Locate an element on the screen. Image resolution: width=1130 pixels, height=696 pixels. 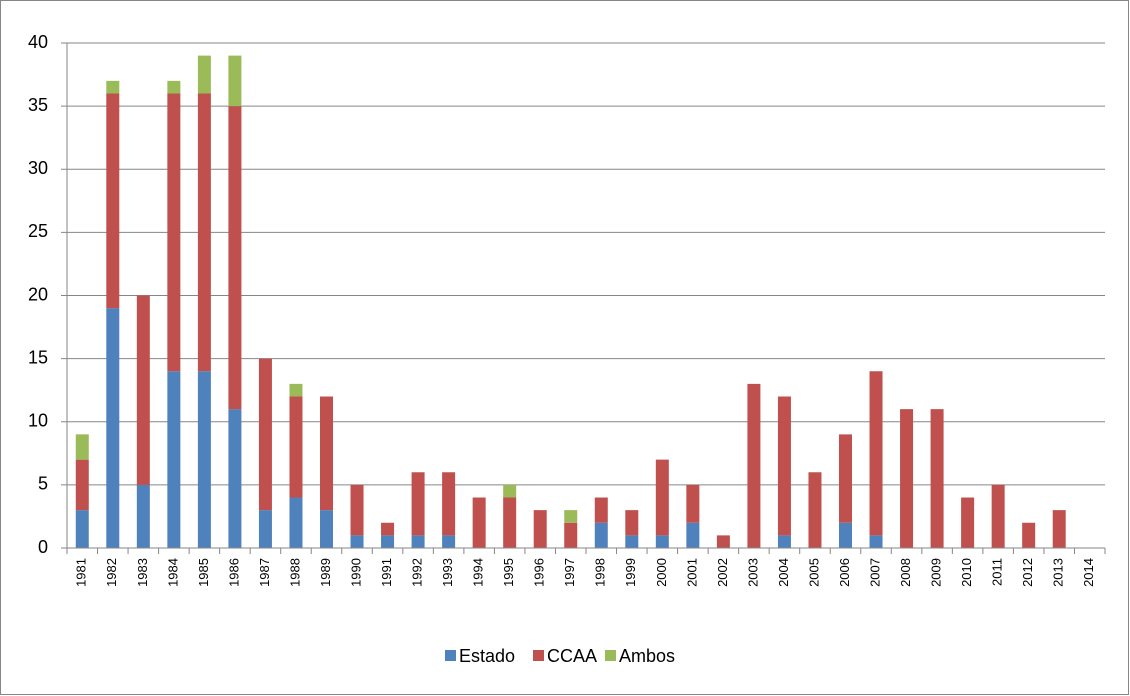
x-tick-label: 1998 is located at coordinates (600, 572).